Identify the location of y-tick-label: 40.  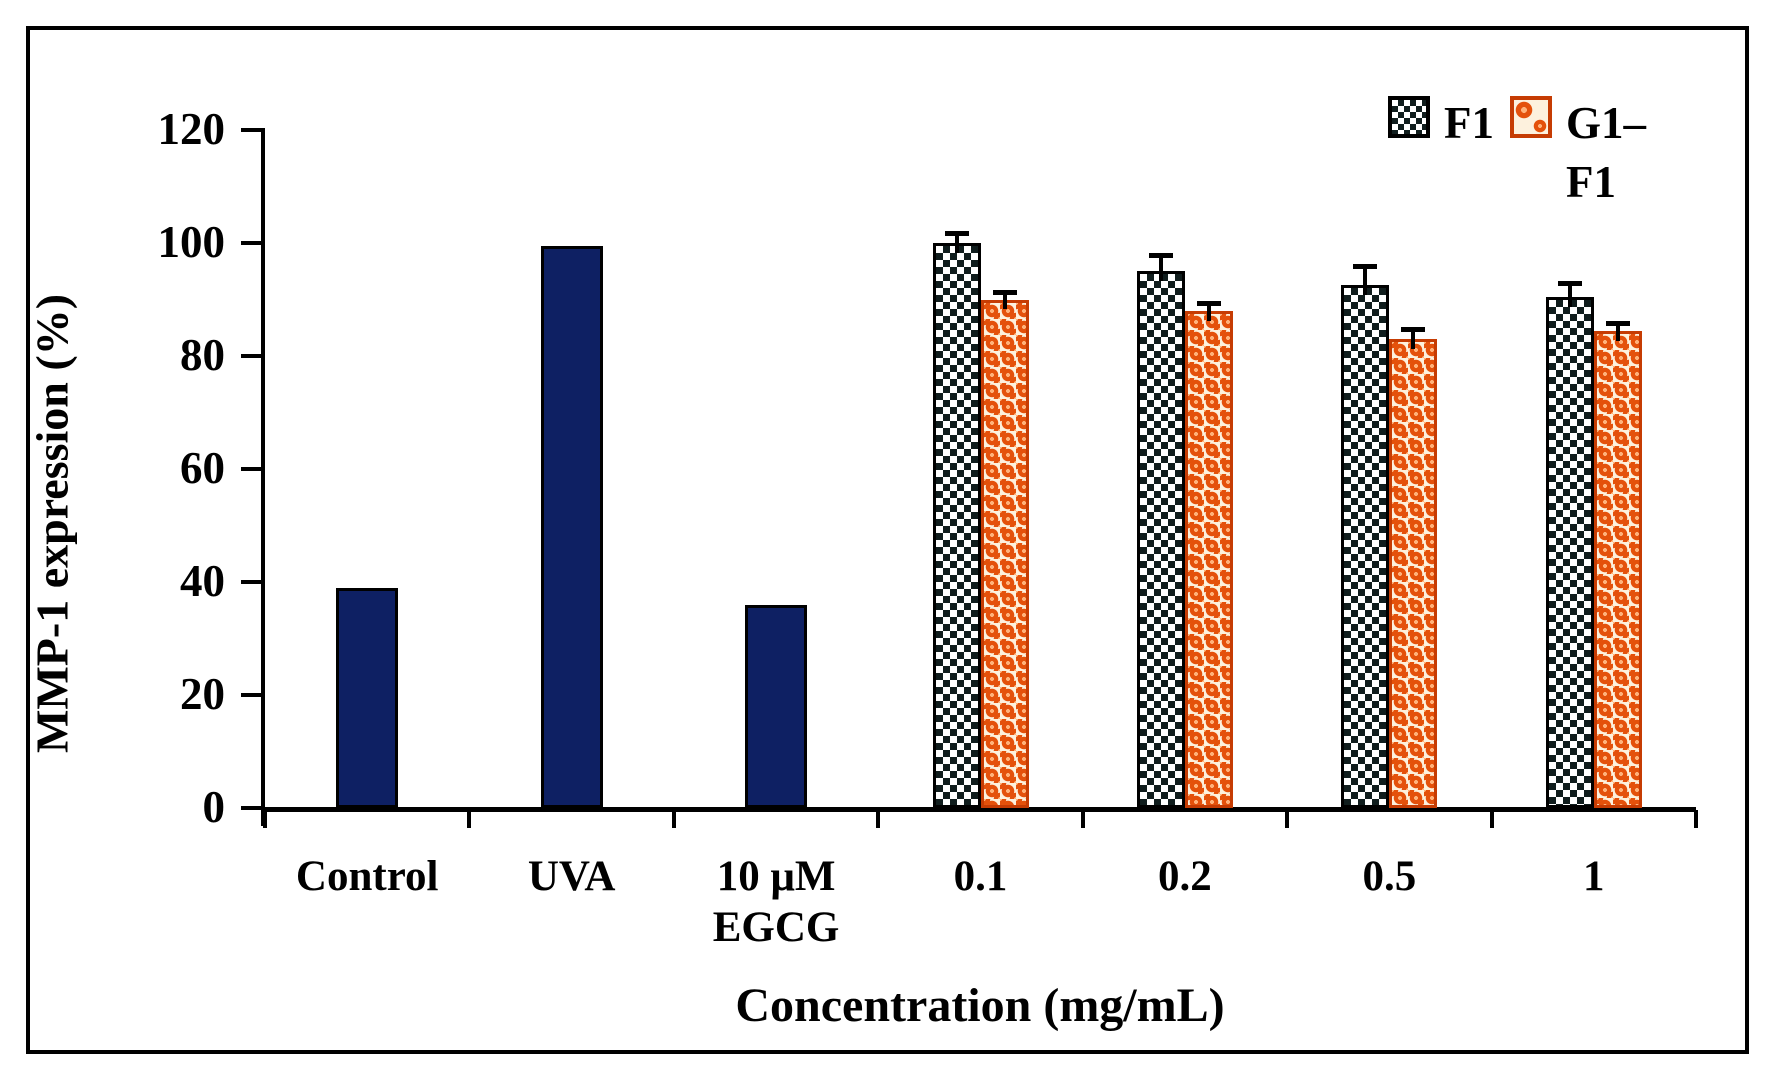
(202, 581).